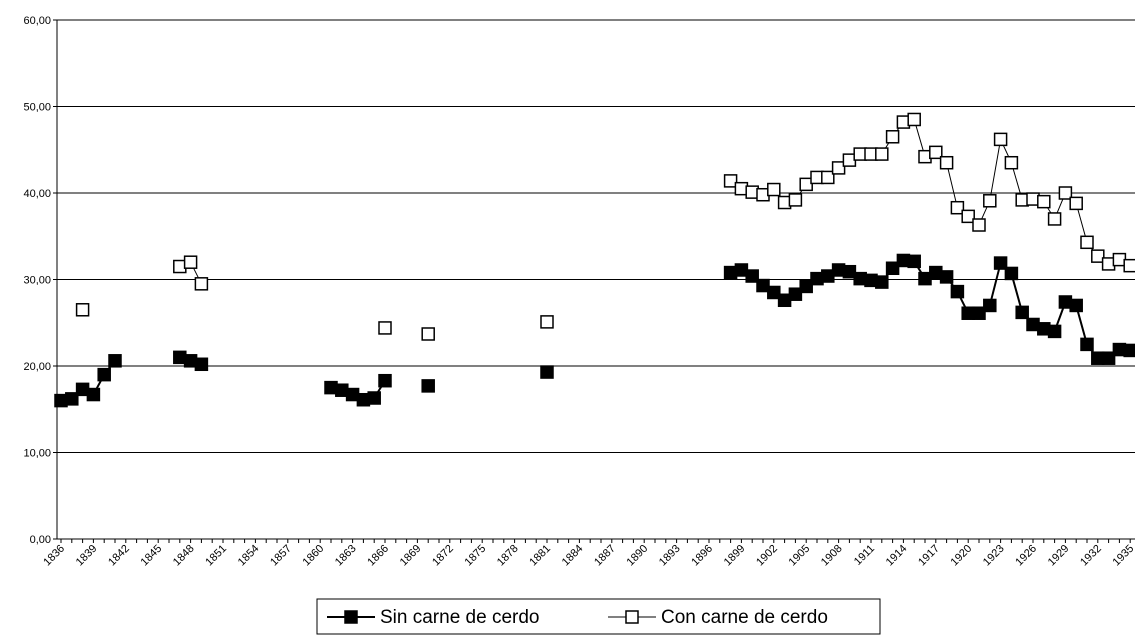 Image resolution: width=1135 pixels, height=635 pixels. Describe the element at coordinates (37, 281) in the screenshot. I see `y-tick-label: 30,00` at that location.